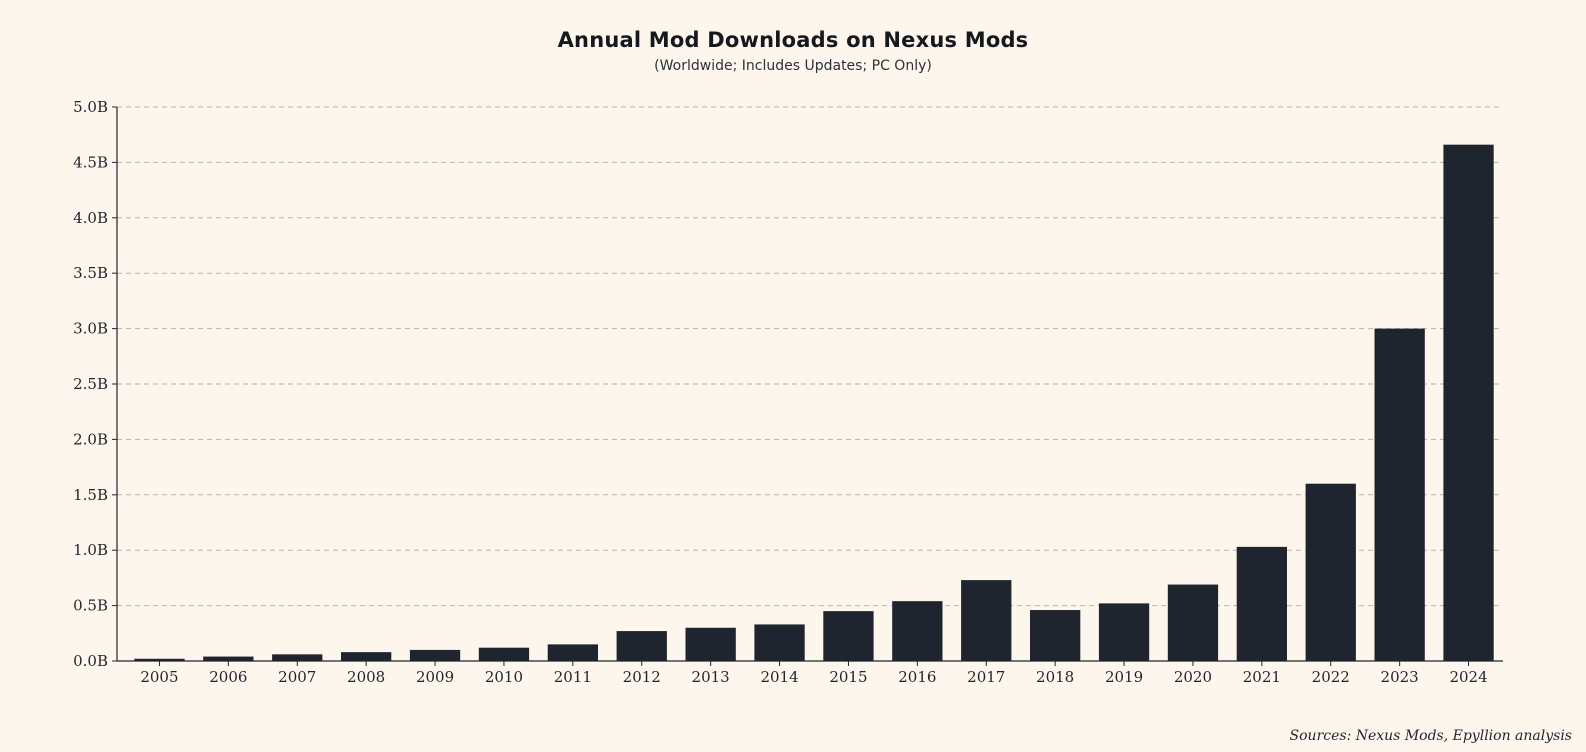 The height and width of the screenshot is (752, 1586). Describe the element at coordinates (848, 636) in the screenshot. I see `bar-2015` at that location.